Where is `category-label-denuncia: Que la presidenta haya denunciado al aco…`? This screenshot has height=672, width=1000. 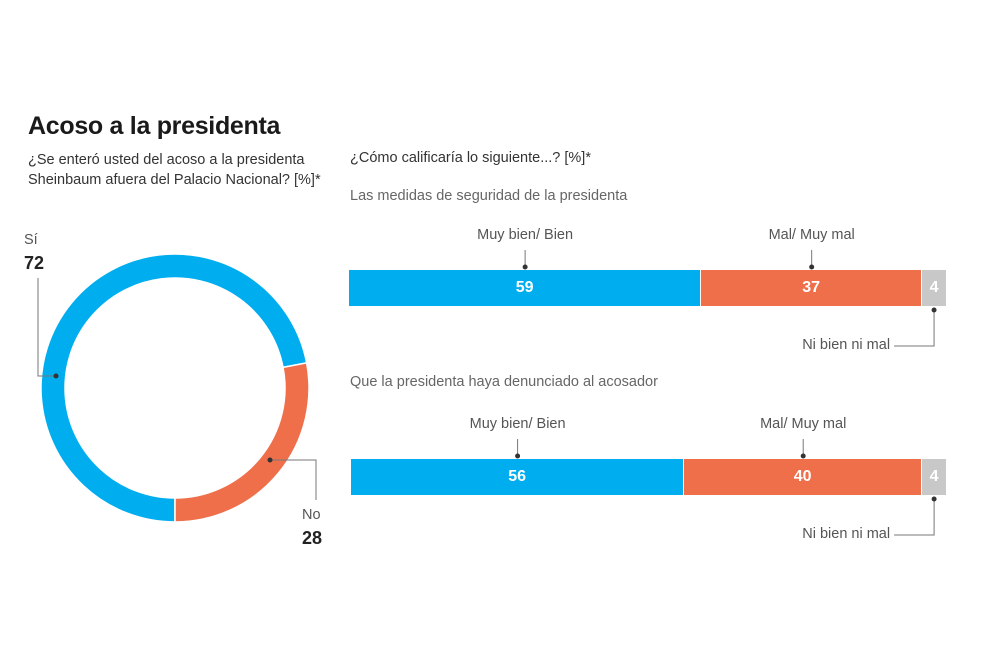
category-label-denuncia: Que la presidenta haya denunciado al aco… is located at coordinates (504, 382).